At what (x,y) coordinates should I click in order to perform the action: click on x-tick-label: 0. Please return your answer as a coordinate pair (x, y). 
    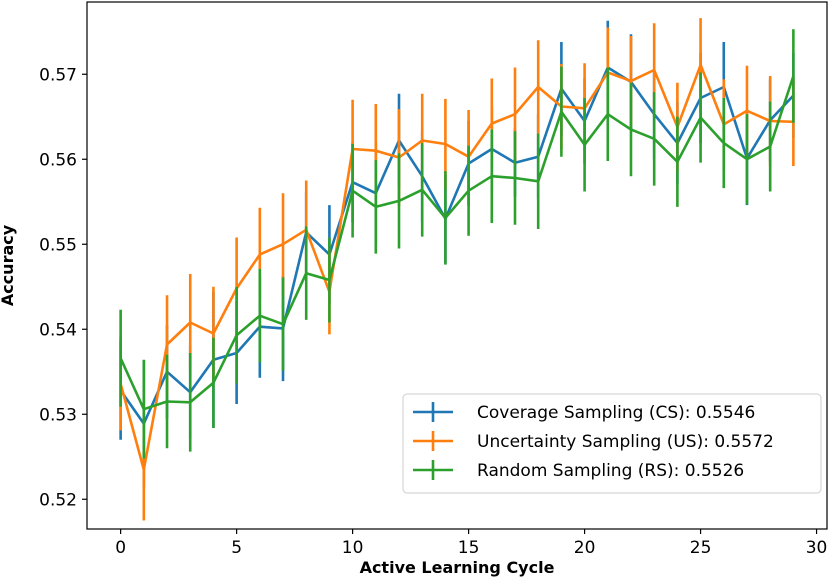
    Looking at the image, I should click on (120, 548).